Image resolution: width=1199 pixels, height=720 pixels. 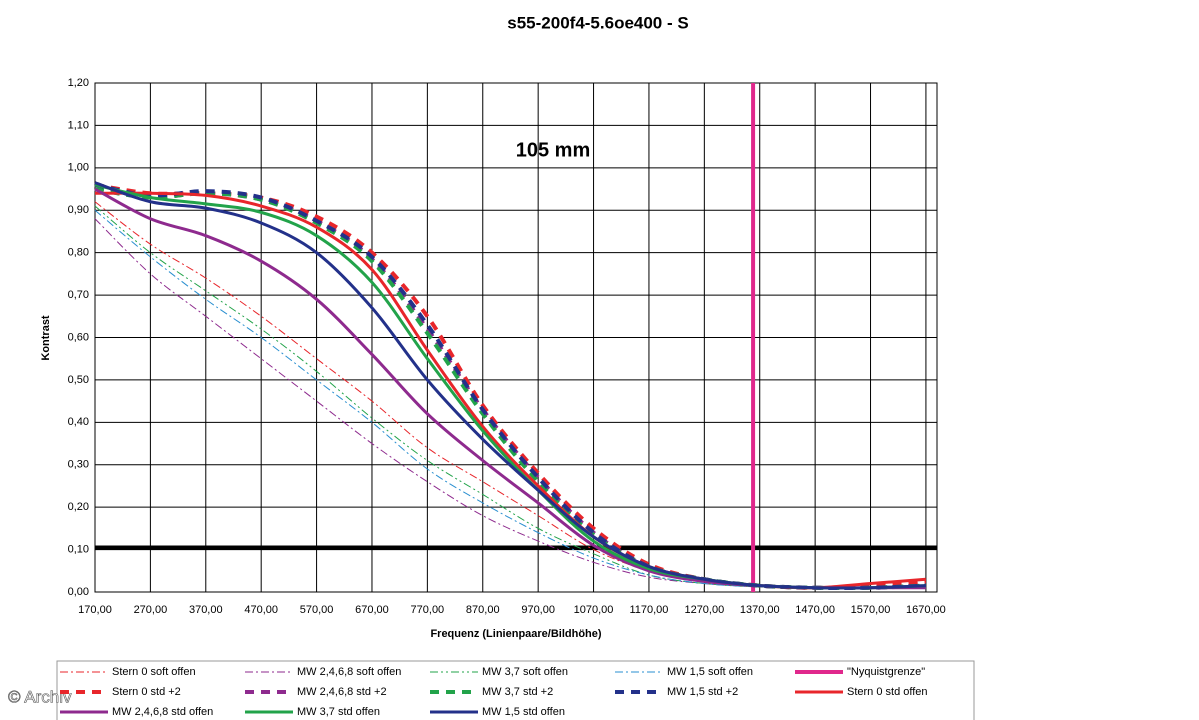 I want to click on y-tick-label: 0,50, so click(x=78, y=380).